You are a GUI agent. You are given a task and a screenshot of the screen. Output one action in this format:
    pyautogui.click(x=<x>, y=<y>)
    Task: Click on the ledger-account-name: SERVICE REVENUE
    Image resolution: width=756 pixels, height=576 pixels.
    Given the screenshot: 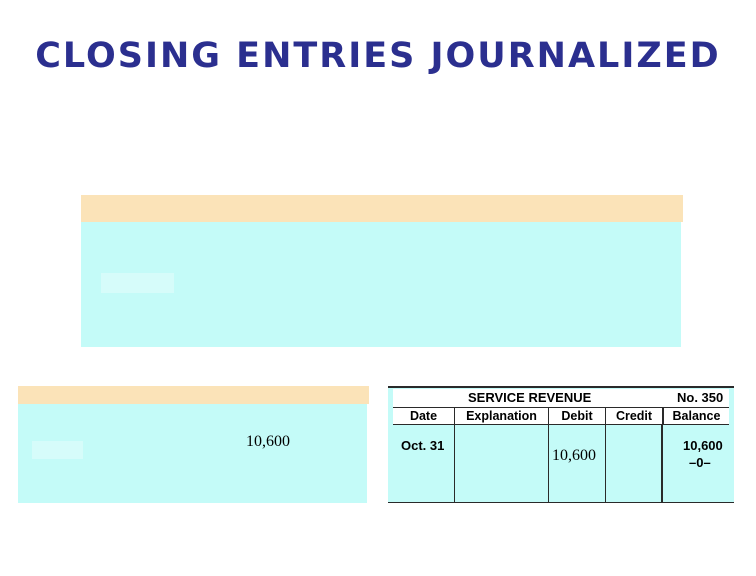 What is the action you would take?
    pyautogui.click(x=530, y=397)
    